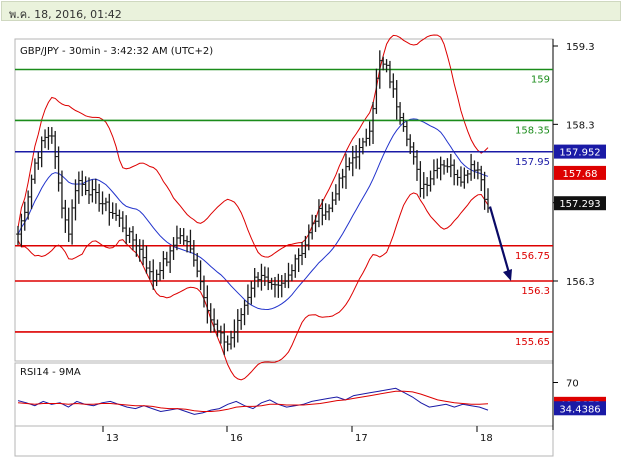 The height and width of the screenshot is (464, 622). Describe the element at coordinates (580, 47) in the screenshot. I see `price-tick-label: 159.3` at that location.